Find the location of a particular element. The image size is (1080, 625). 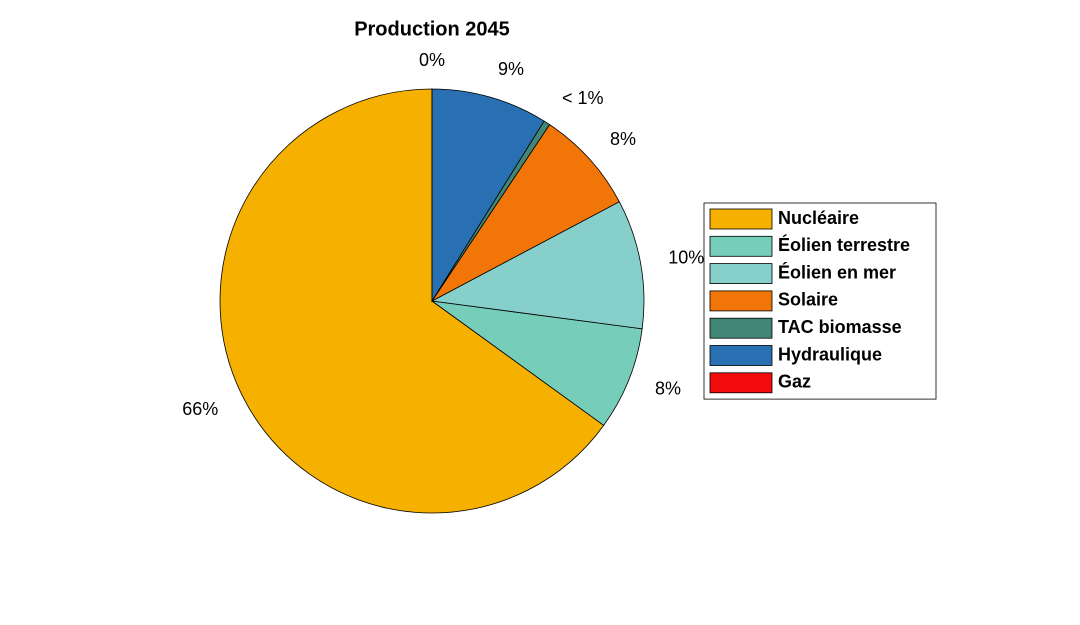

legend-label: Solaire is located at coordinates (808, 300).